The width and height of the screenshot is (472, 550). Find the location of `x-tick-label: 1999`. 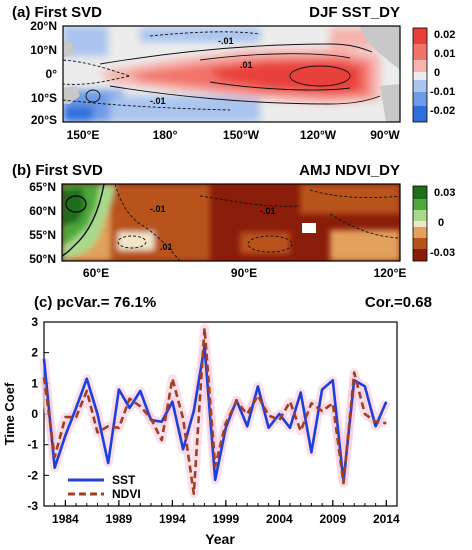

x-tick-label: 1999 is located at coordinates (225, 519).